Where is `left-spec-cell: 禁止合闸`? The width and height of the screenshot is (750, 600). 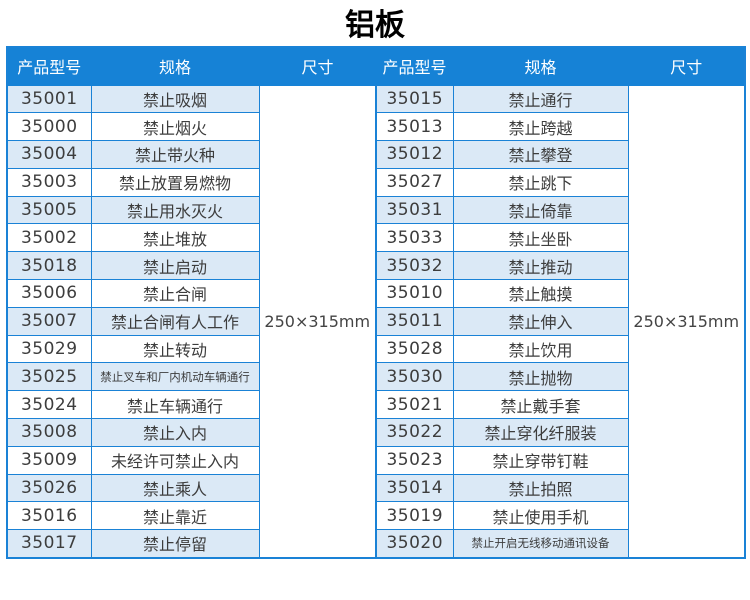
left-spec-cell: 禁止合闸 is located at coordinates (175, 293).